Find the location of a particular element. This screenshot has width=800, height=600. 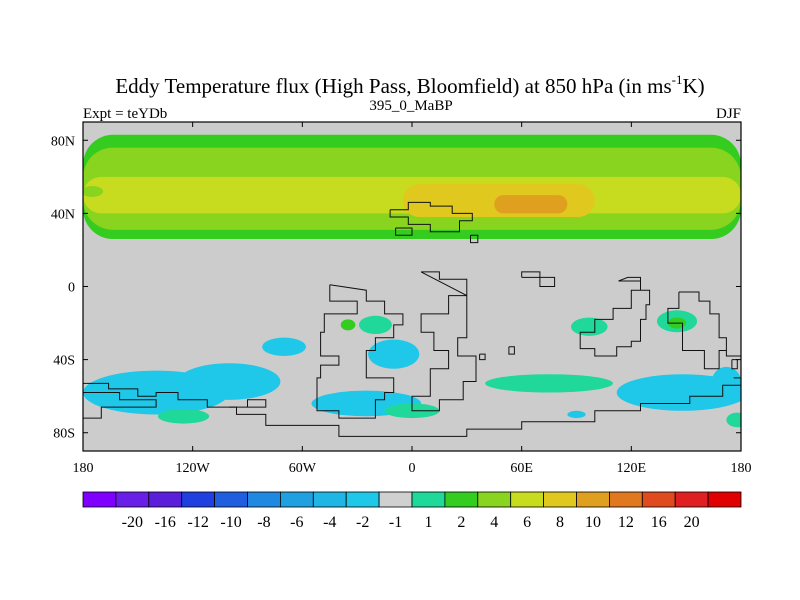

y-tick-label: 0 is located at coordinates (71, 288).